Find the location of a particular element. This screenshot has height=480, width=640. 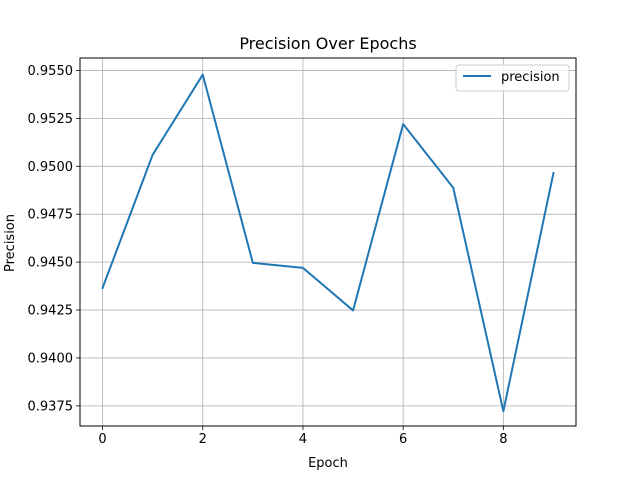

x-axis-label: Epoch is located at coordinates (328, 463).